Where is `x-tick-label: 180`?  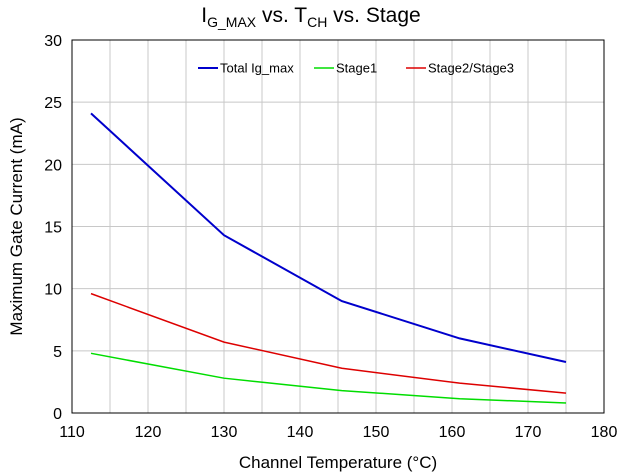 x-tick-label: 180 is located at coordinates (604, 432).